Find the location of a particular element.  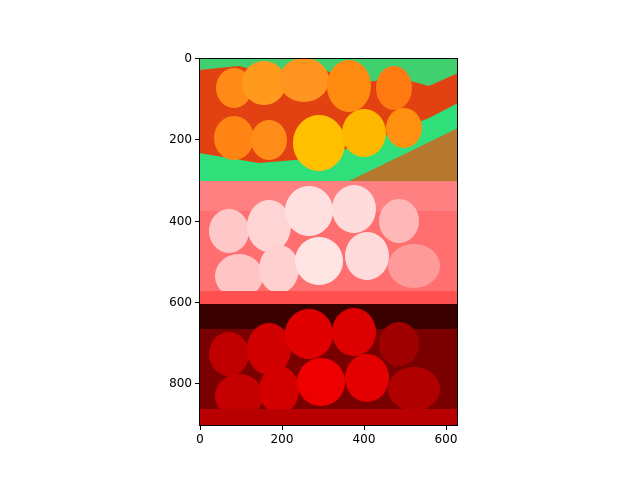

light-red-teeth-band is located at coordinates (328, 242).